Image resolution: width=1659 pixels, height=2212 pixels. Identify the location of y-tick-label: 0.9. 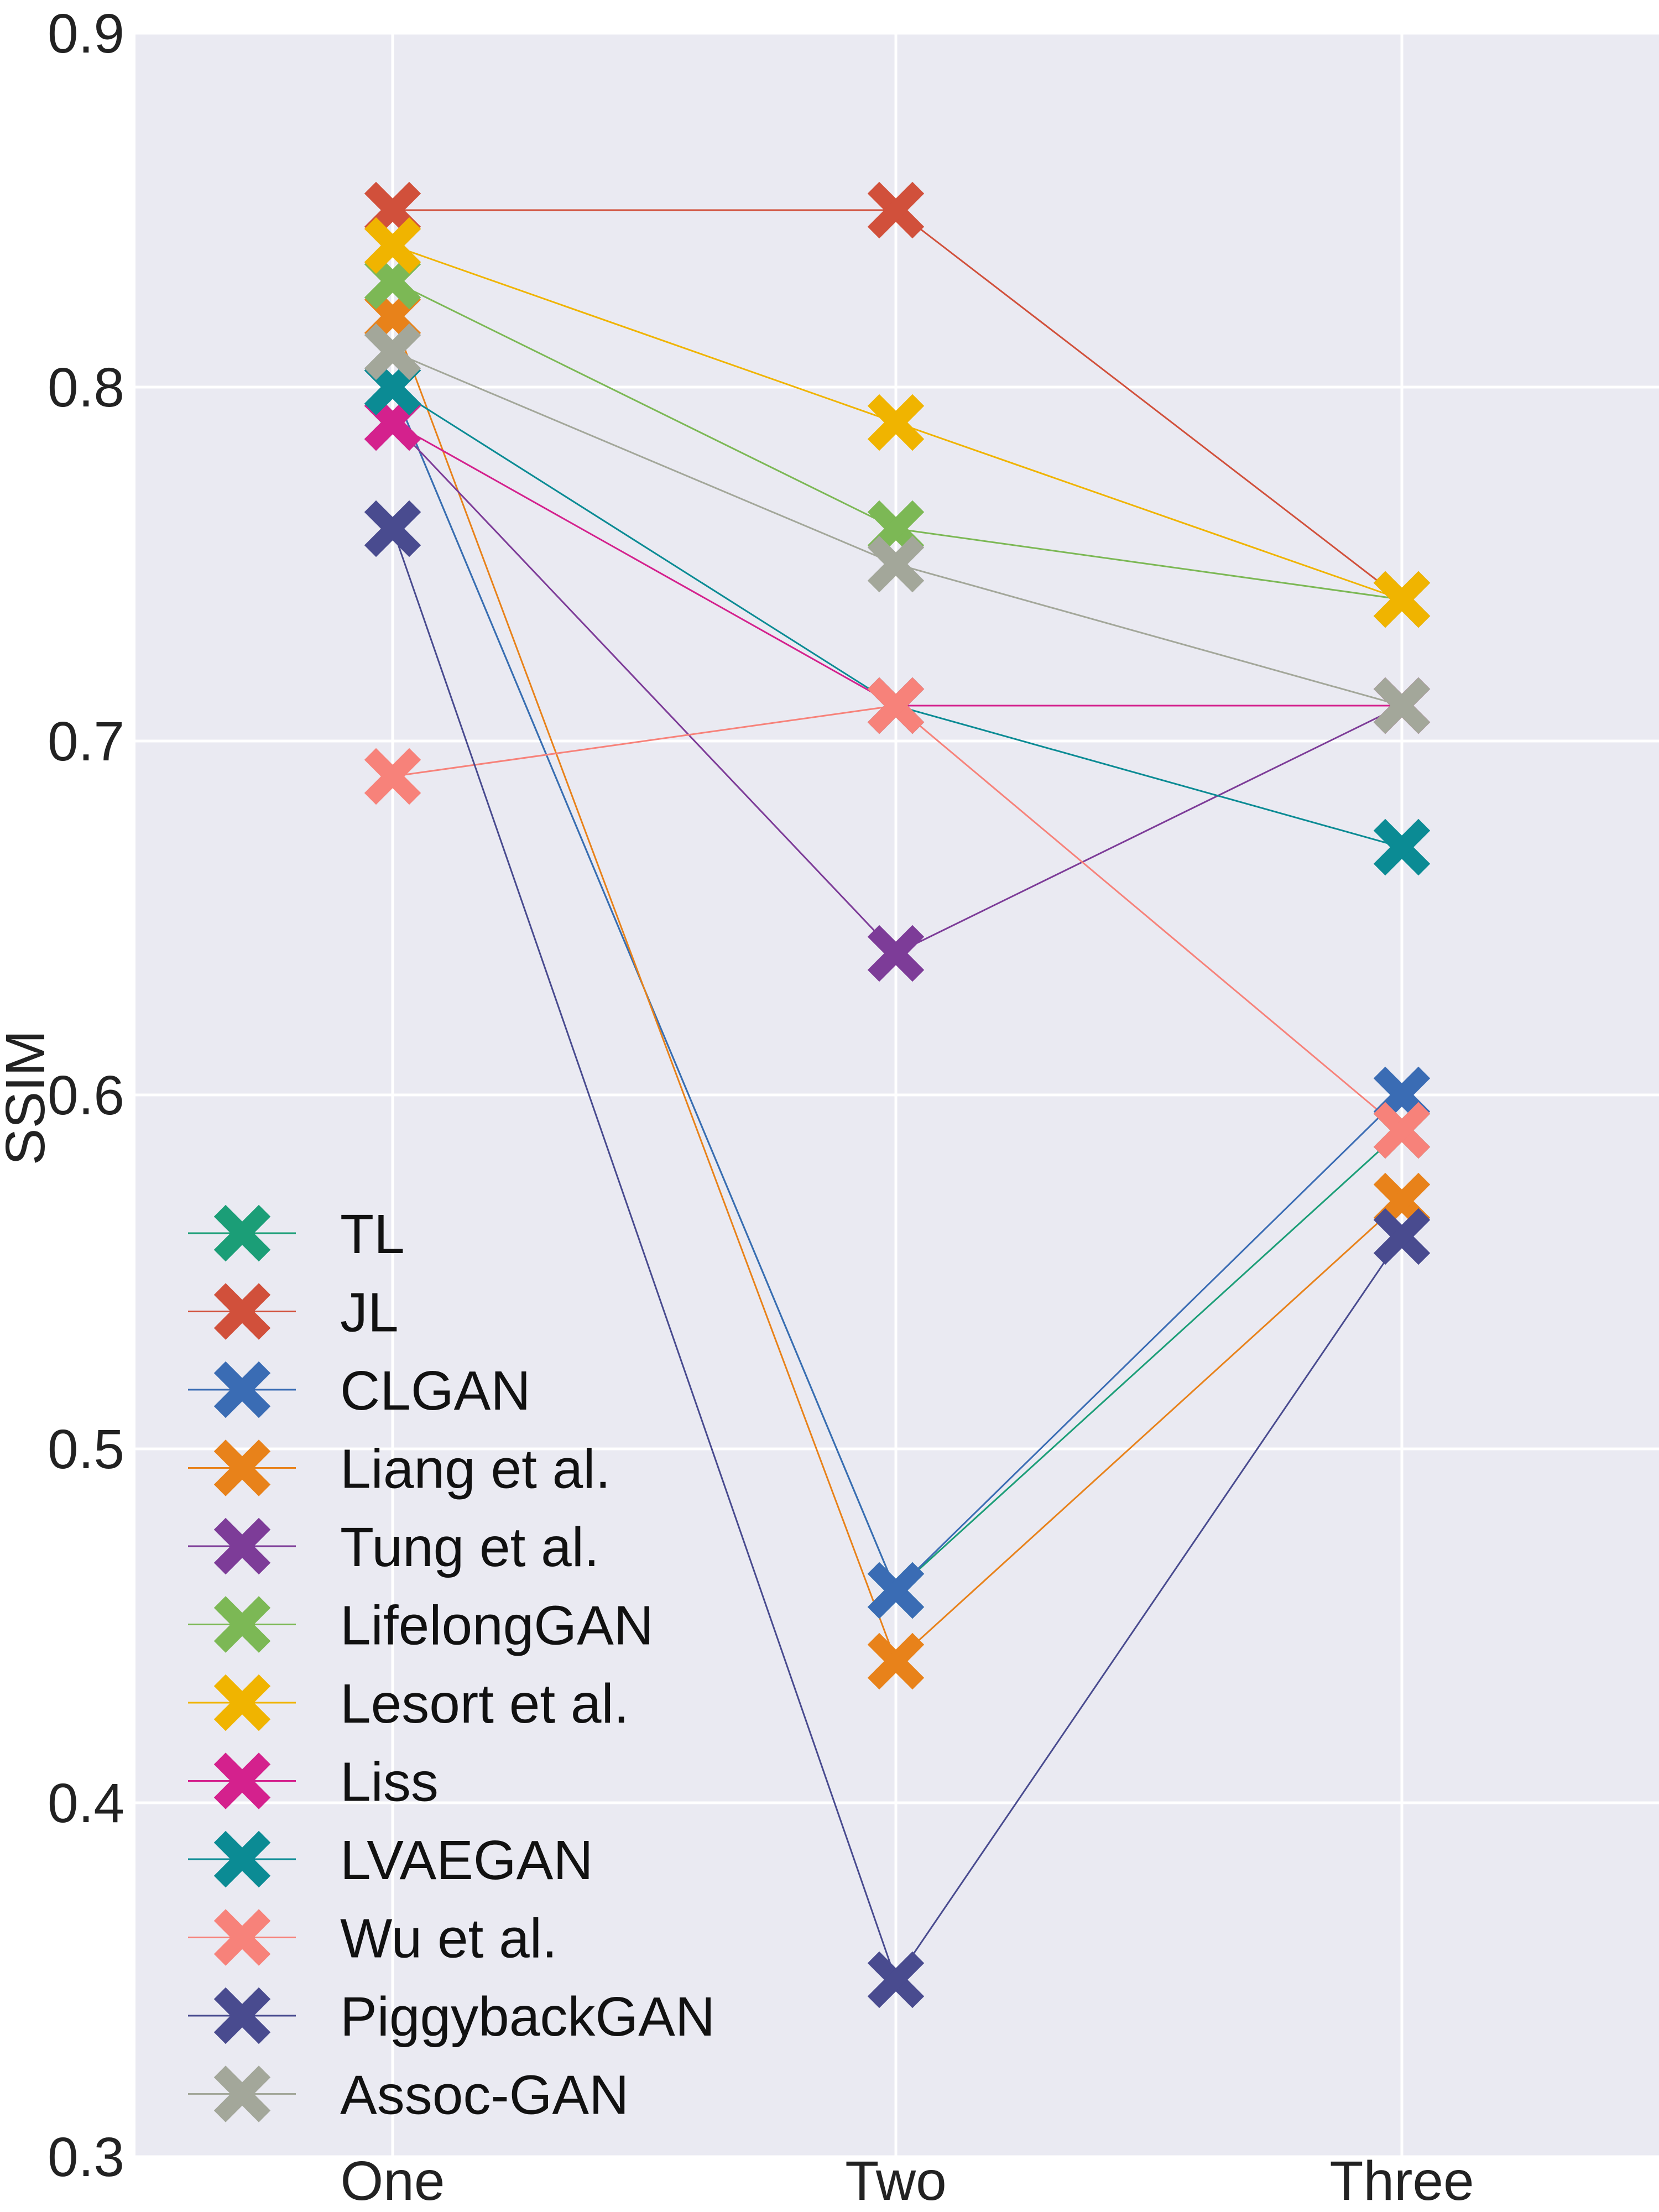
(86, 34).